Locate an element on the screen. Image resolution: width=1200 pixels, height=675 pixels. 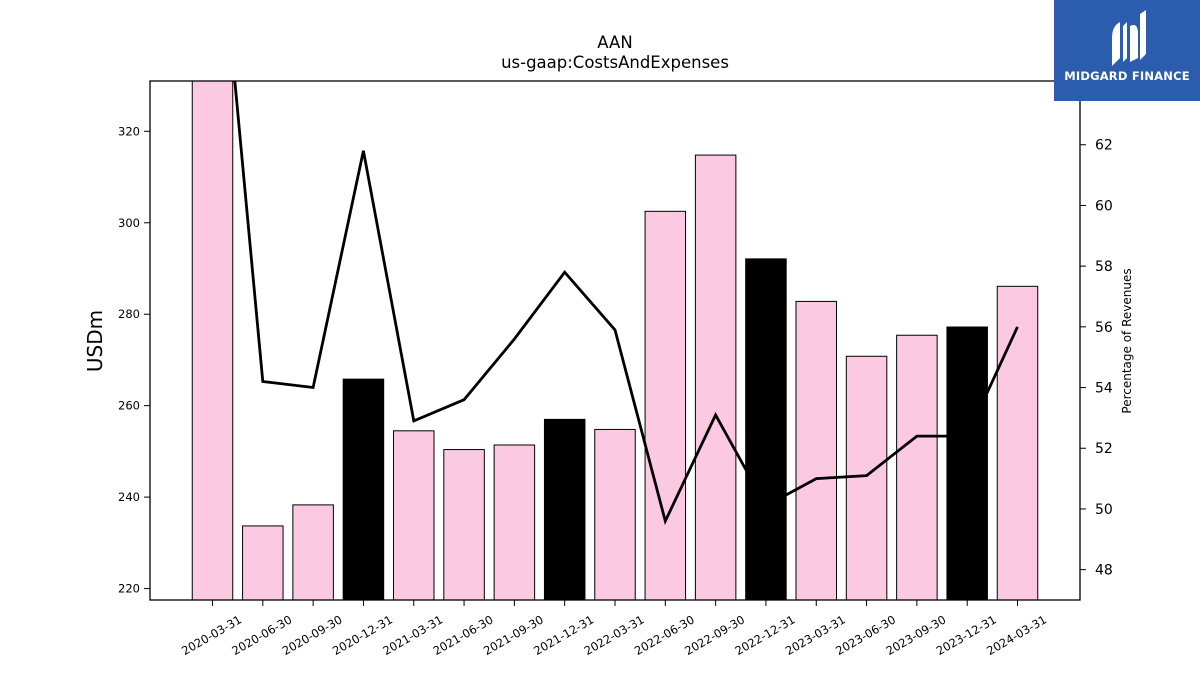
midgard-finance-logo: MIDGARD FINANCE is located at coordinates (1127, 50).